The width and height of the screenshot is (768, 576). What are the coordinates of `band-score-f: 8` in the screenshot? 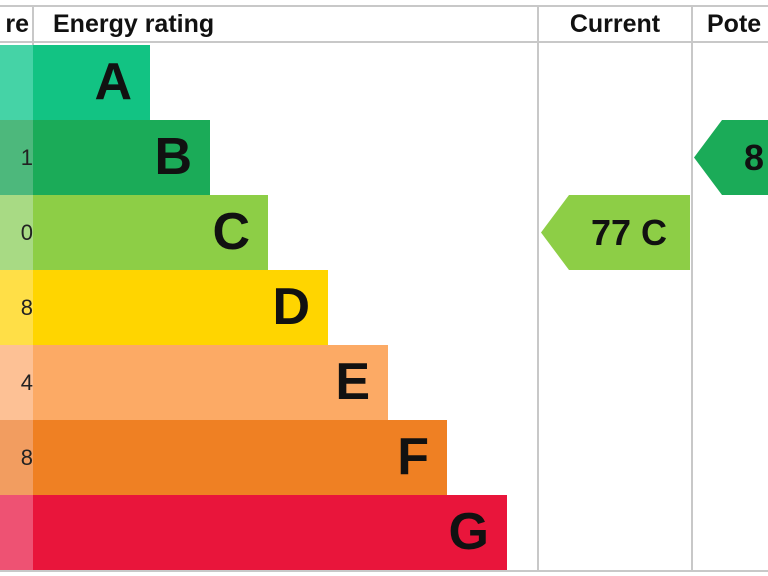 It's located at (16, 457).